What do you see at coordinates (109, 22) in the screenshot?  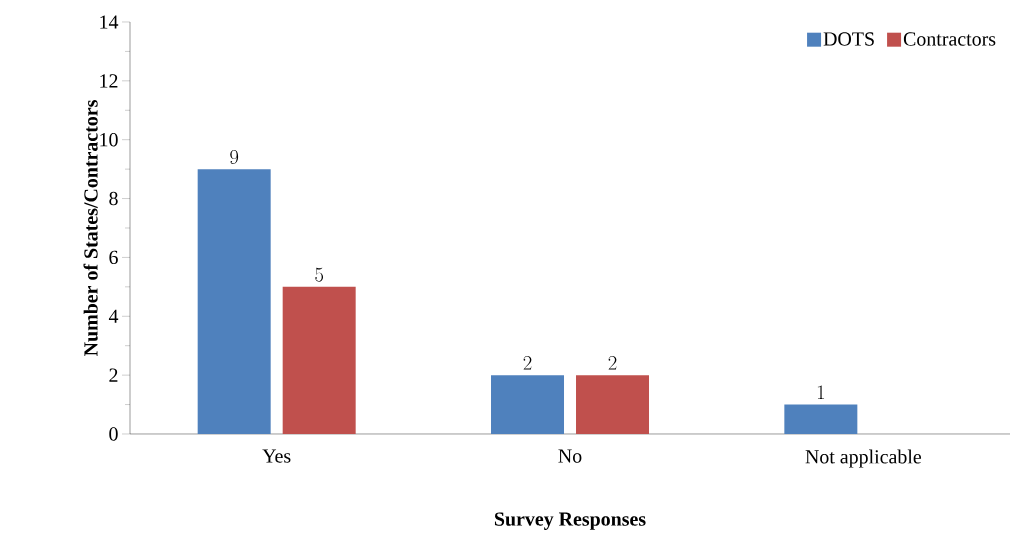 I see `y-tick-label: 14` at bounding box center [109, 22].